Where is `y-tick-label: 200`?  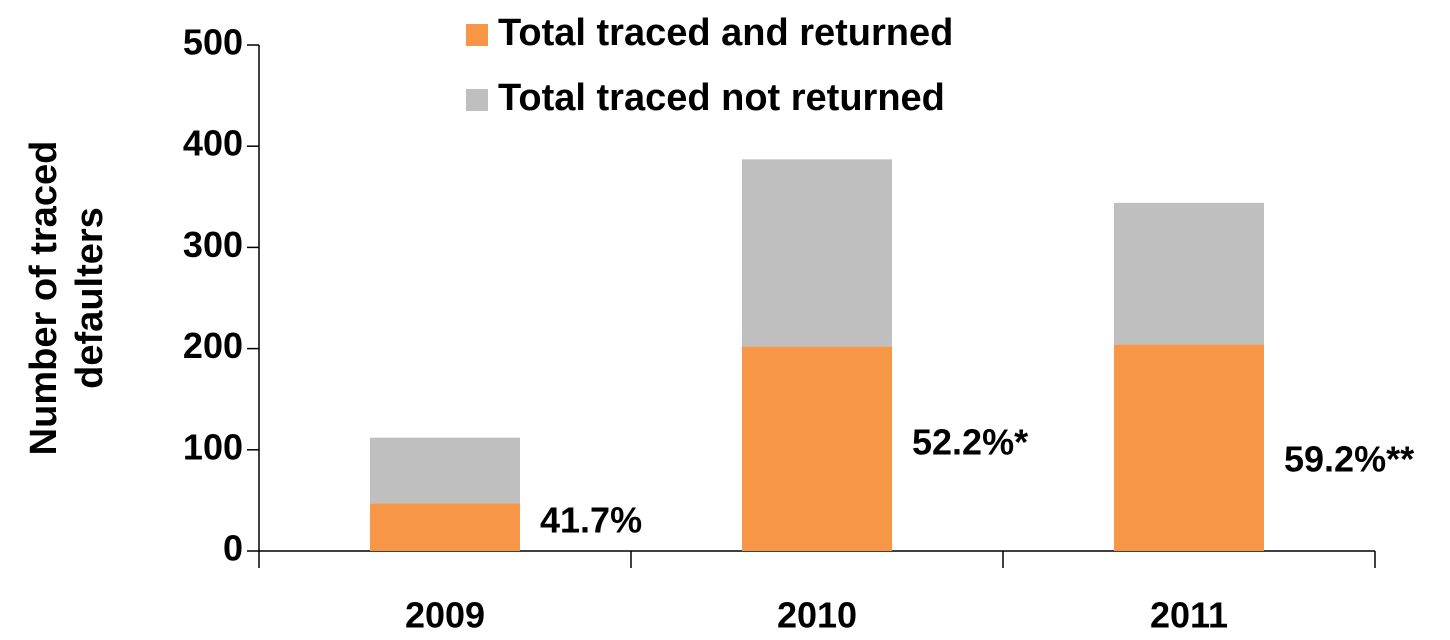 y-tick-label: 200 is located at coordinates (213, 345).